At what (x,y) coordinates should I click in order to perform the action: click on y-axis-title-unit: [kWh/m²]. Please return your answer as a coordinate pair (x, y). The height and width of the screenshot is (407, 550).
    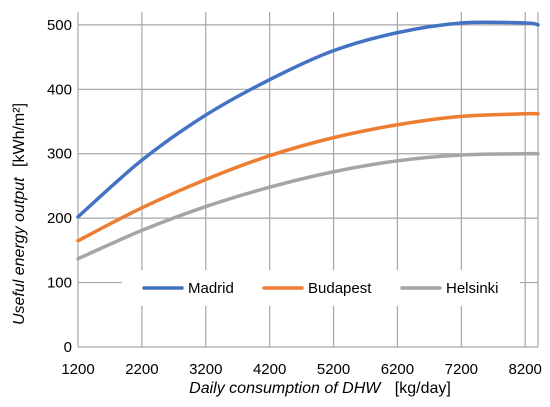
    Looking at the image, I should click on (19, 135).